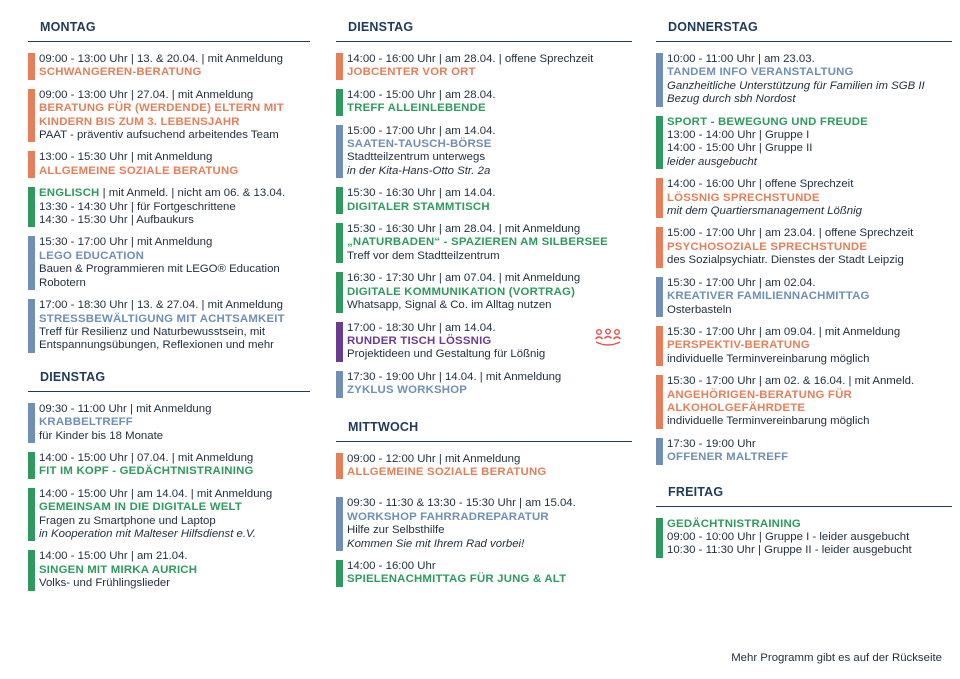  Describe the element at coordinates (741, 59) in the screenshot. I see `event-time: 10:00 - 11:00 Uhr | am 23.03.` at that location.